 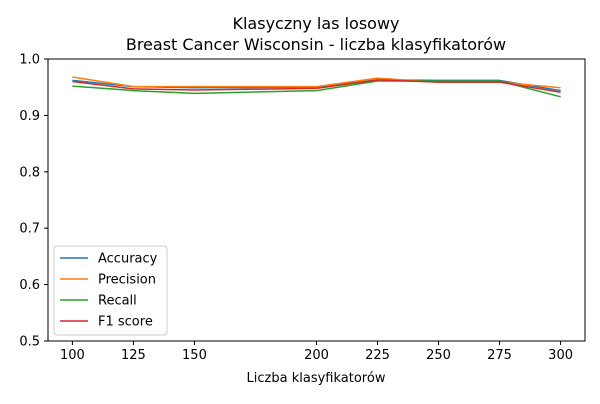 I want to click on series-line-f1-score, so click(x=316, y=86).